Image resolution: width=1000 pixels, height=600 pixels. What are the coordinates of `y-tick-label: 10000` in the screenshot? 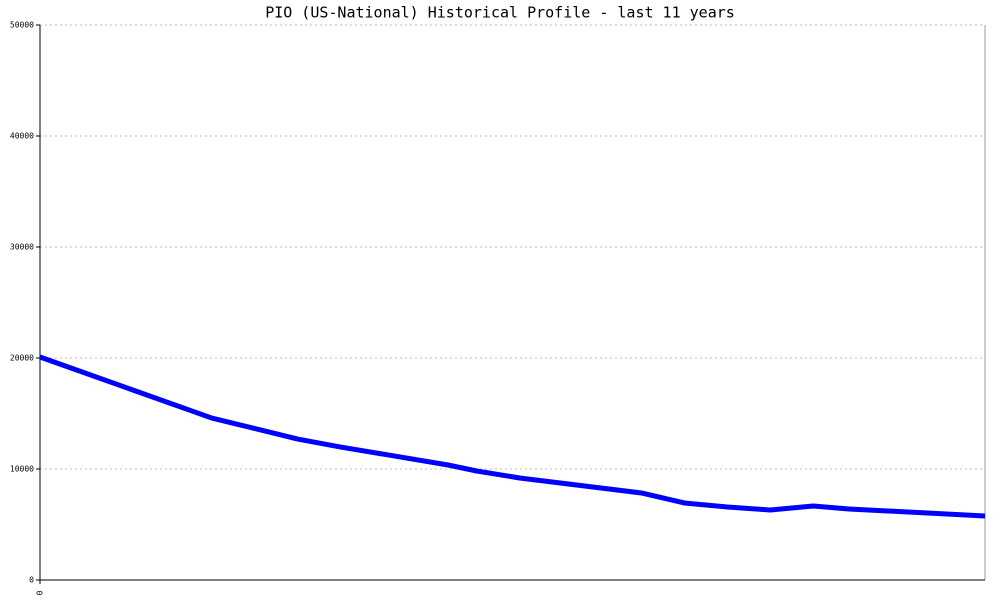 It's located at (22, 469).